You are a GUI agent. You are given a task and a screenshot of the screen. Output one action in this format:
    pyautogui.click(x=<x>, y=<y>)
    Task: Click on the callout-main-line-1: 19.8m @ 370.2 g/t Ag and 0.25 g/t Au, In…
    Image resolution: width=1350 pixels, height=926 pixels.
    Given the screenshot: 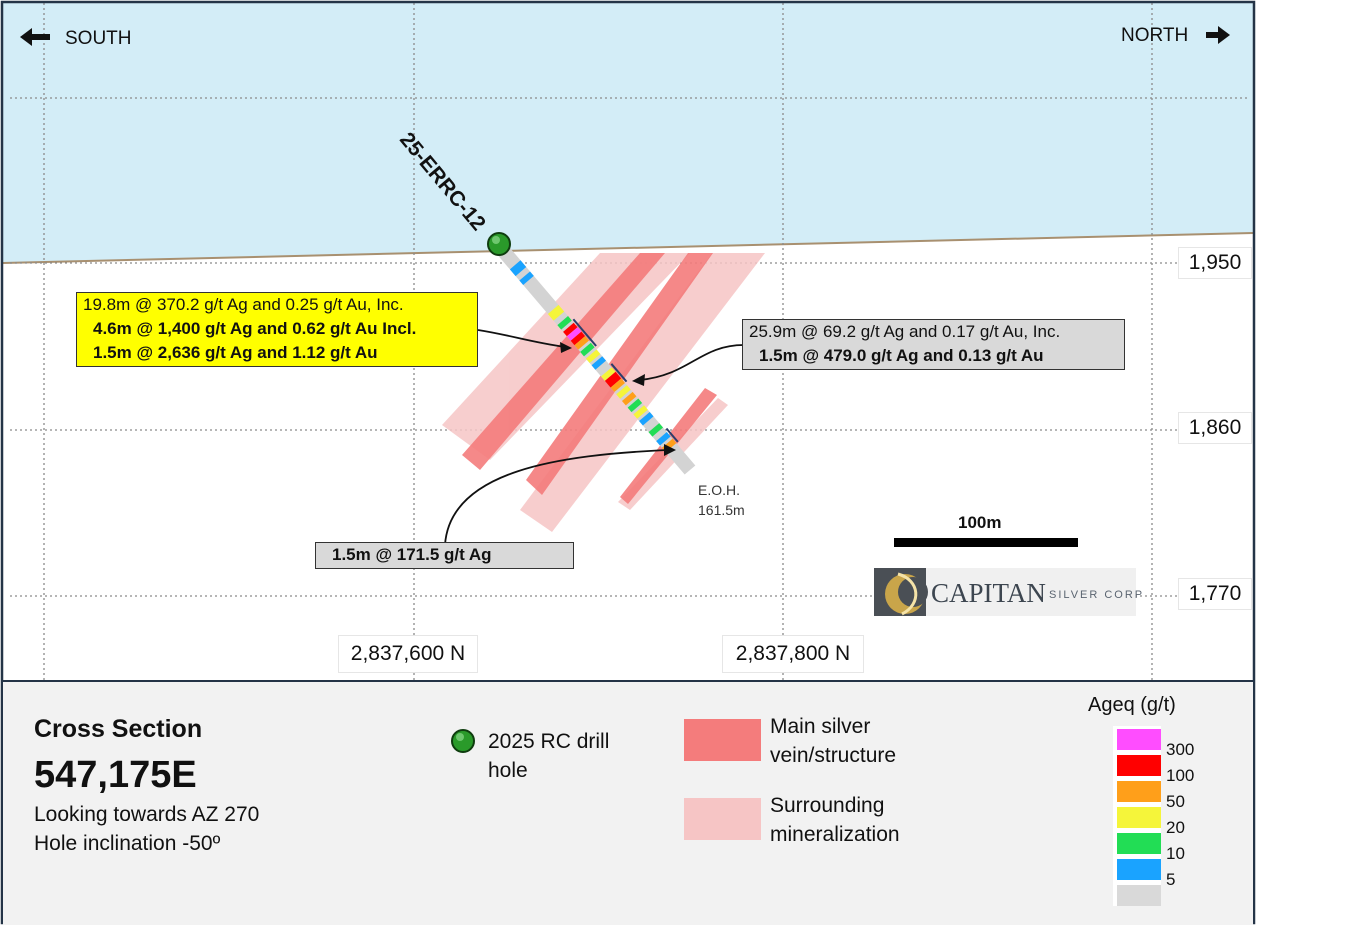 What is the action you would take?
    pyautogui.click(x=243, y=304)
    